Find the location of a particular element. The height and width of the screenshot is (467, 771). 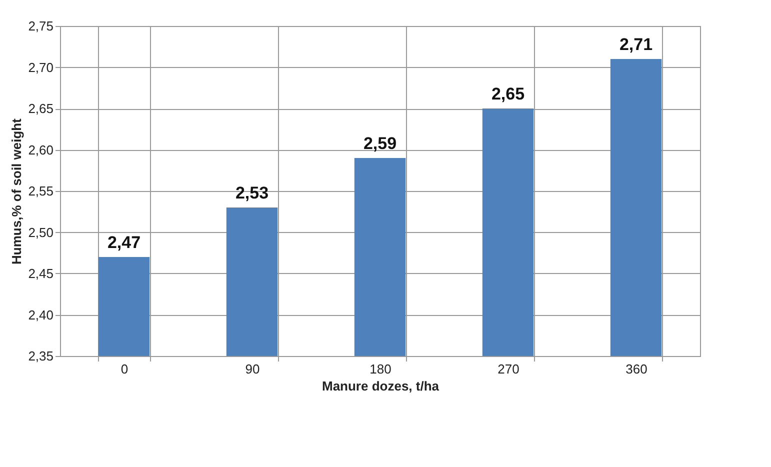

x-axis-title: Manure dozes, t/ha is located at coordinates (381, 386).